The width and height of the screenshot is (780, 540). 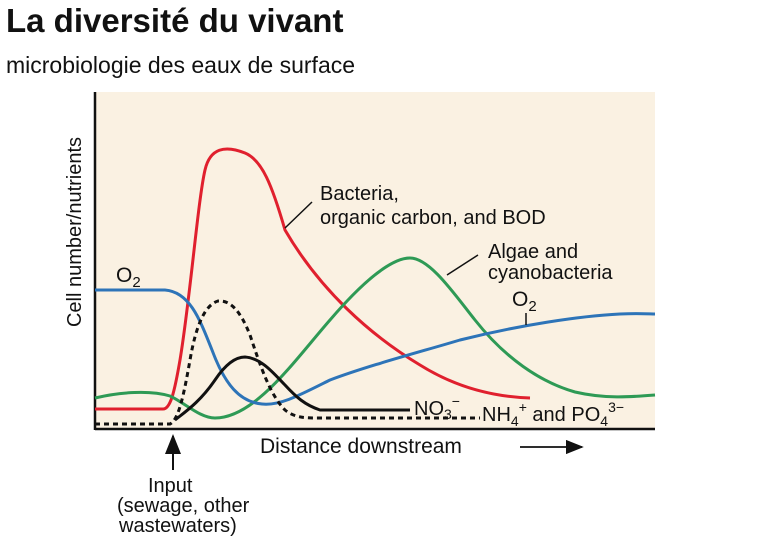 I want to click on ammonium-phosphate-curve, so click(x=287, y=362).